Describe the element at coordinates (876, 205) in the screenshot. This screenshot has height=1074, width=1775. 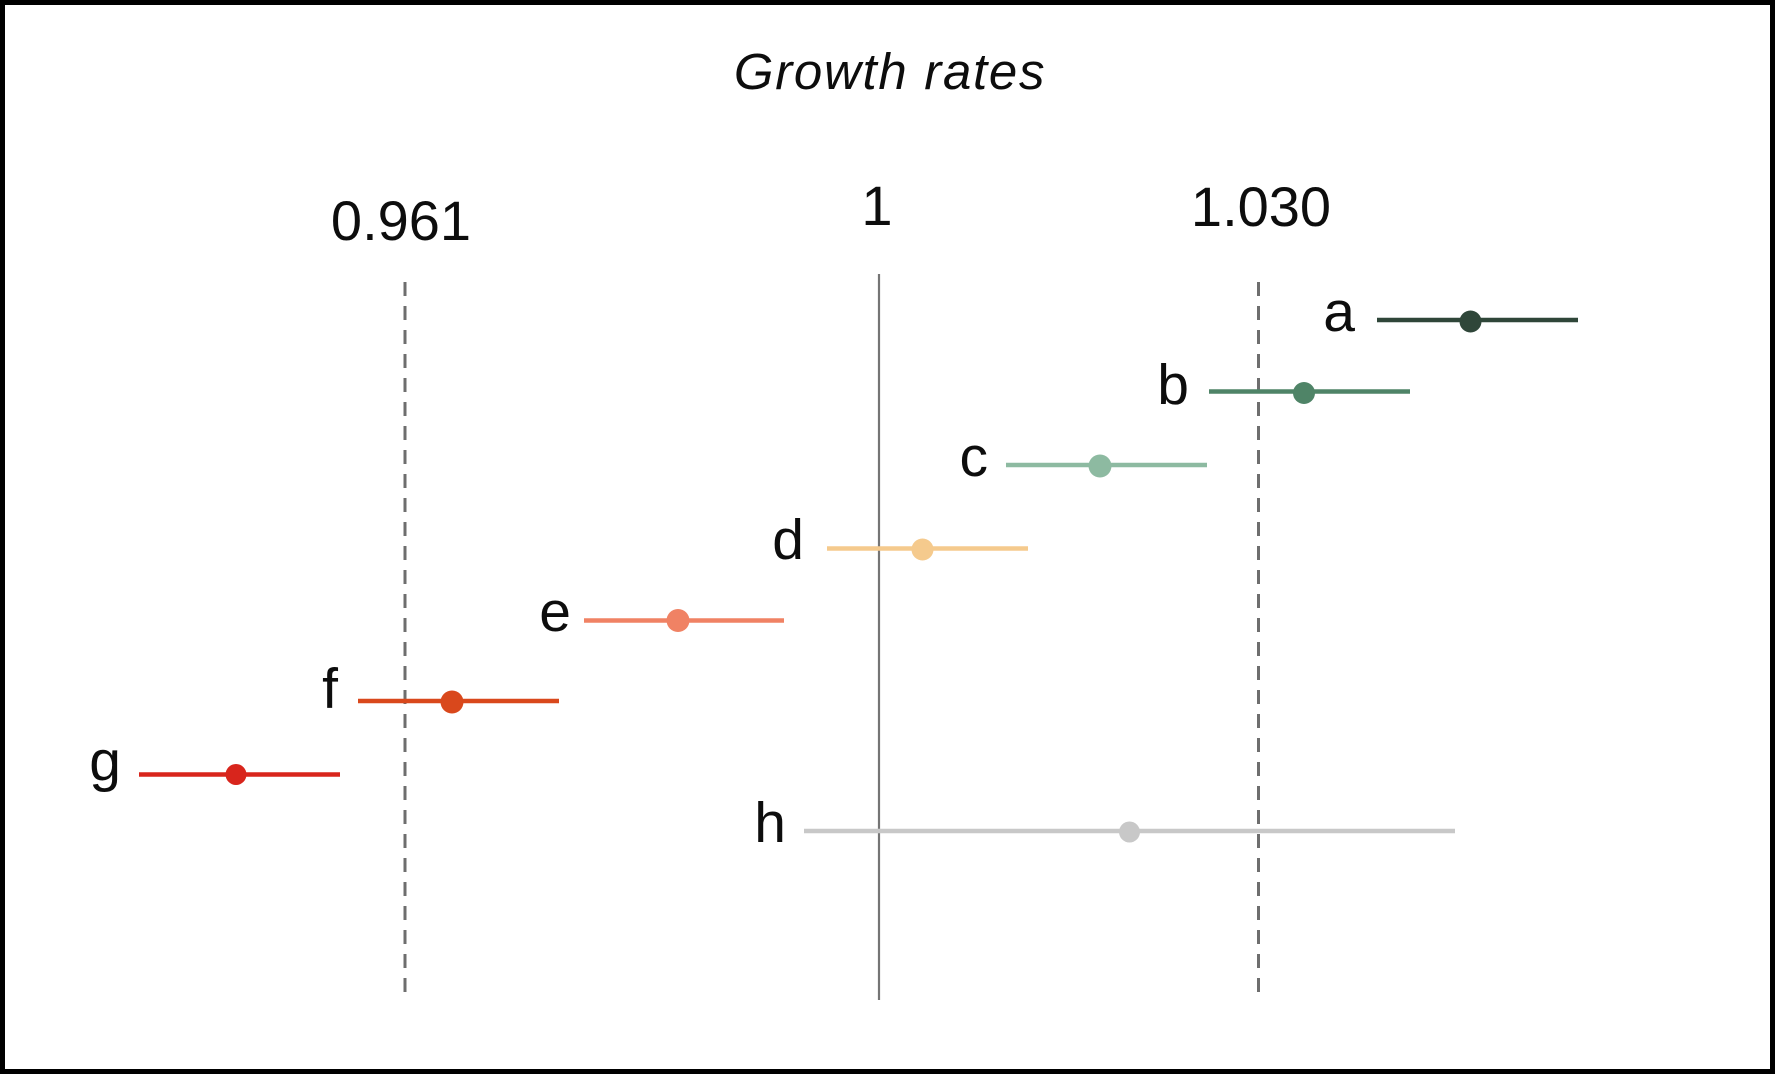
I see `svg-text: 1` at that location.